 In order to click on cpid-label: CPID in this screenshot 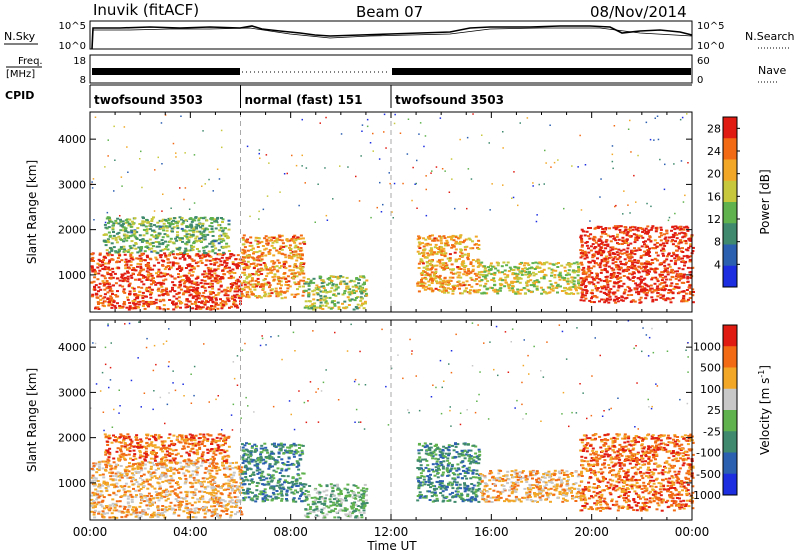, I will do `click(19, 95)`.